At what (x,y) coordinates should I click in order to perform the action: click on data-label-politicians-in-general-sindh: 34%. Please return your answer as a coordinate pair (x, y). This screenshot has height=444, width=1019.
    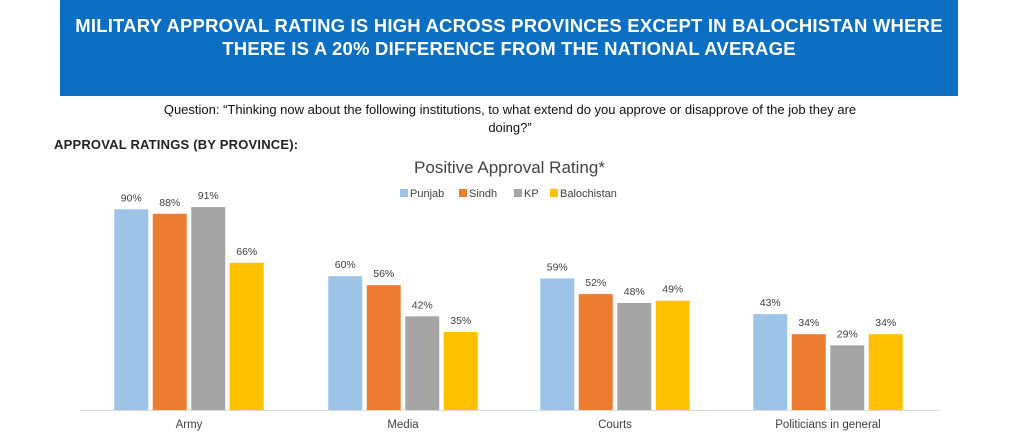
    Looking at the image, I should click on (808, 323).